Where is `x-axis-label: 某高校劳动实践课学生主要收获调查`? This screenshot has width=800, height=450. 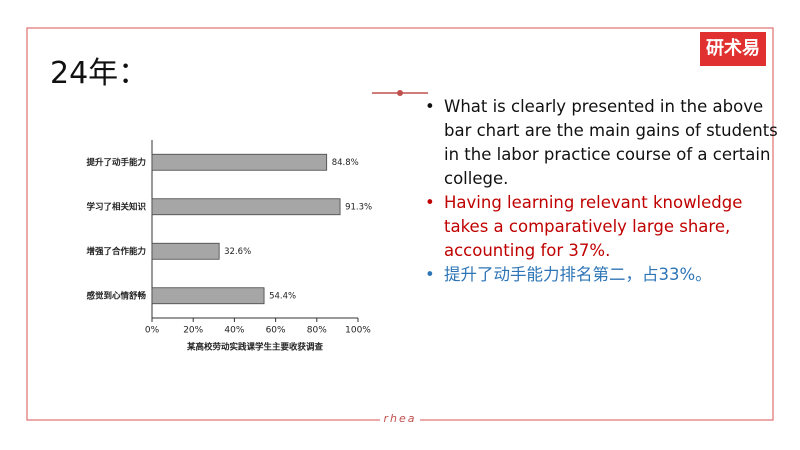
x-axis-label: 某高校劳动实践课学生主要收获调查 is located at coordinates (255, 347).